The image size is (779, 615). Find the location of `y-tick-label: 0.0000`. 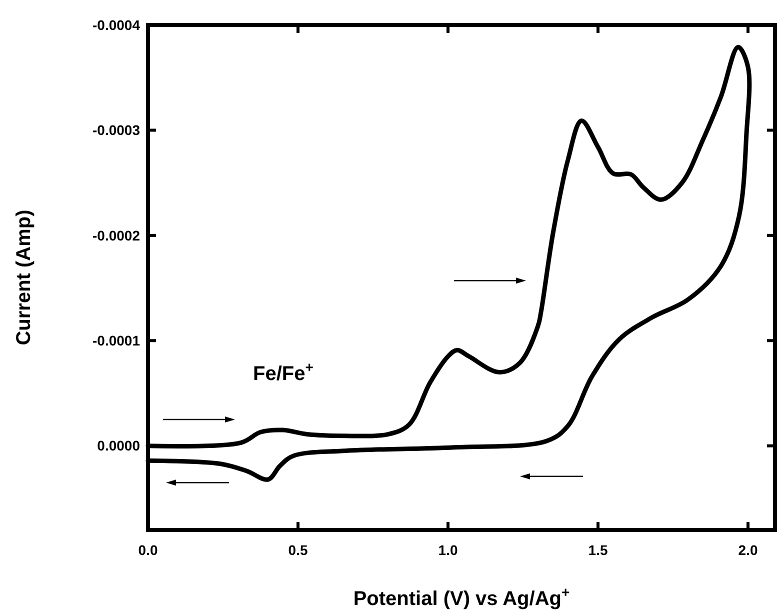

y-tick-label: 0.0000 is located at coordinates (118, 446).